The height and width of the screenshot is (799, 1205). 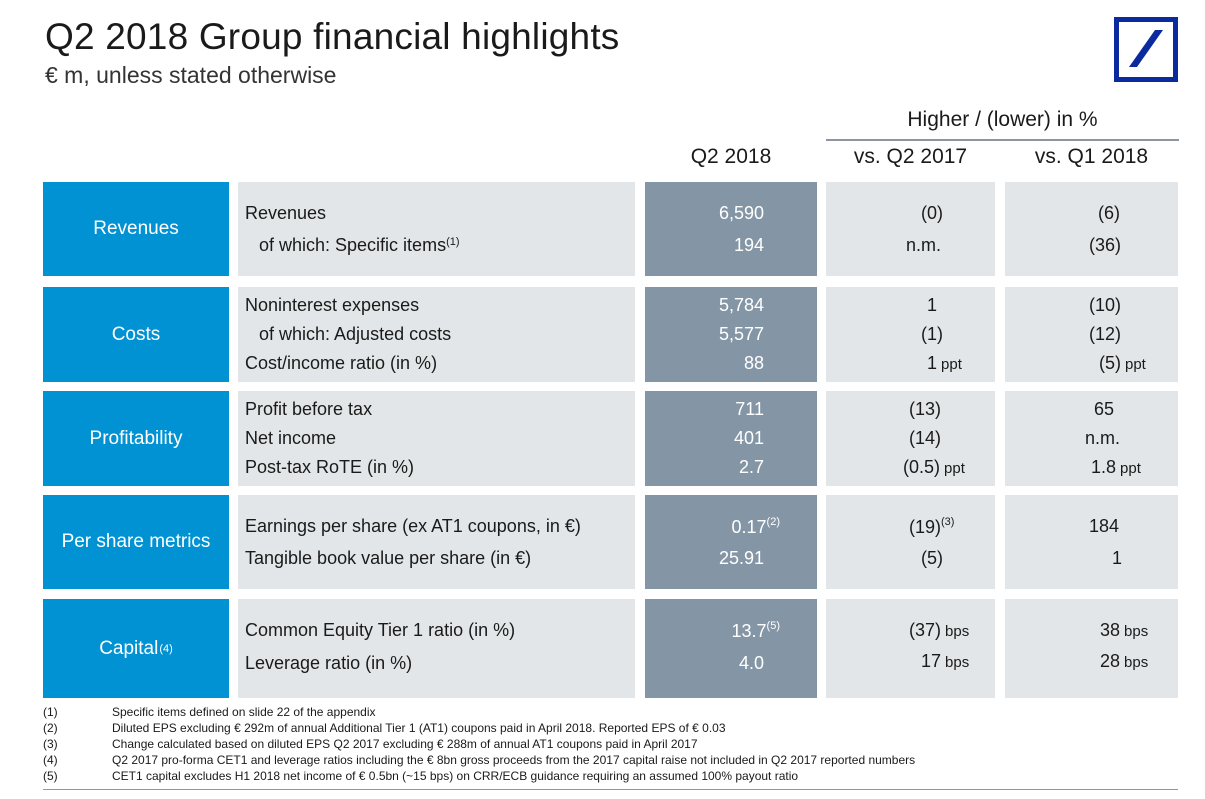 I want to click on row-label: Common Equity Tier 1 ratio (in %), so click(x=380, y=630).